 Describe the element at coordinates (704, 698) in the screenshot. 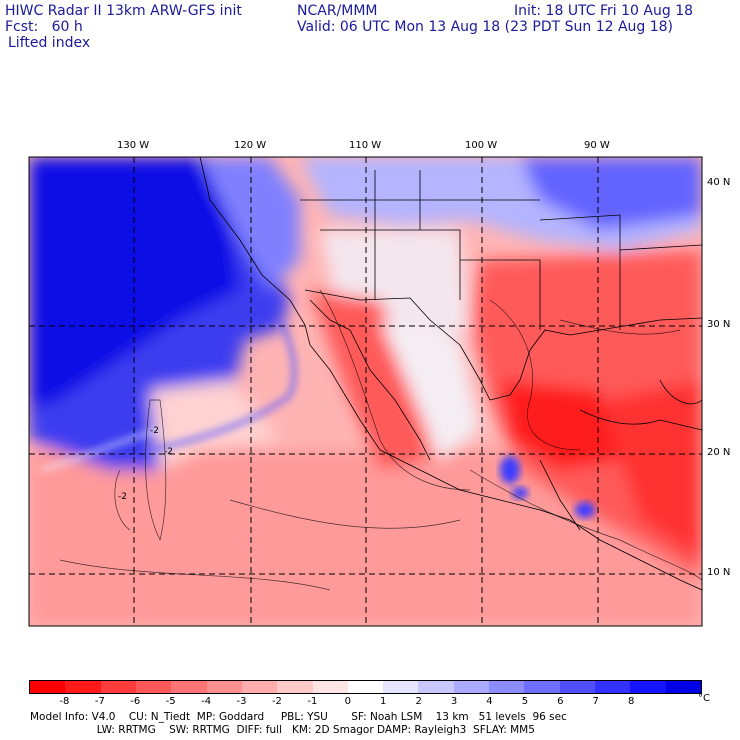

I see `colorbar-unit: °C` at that location.